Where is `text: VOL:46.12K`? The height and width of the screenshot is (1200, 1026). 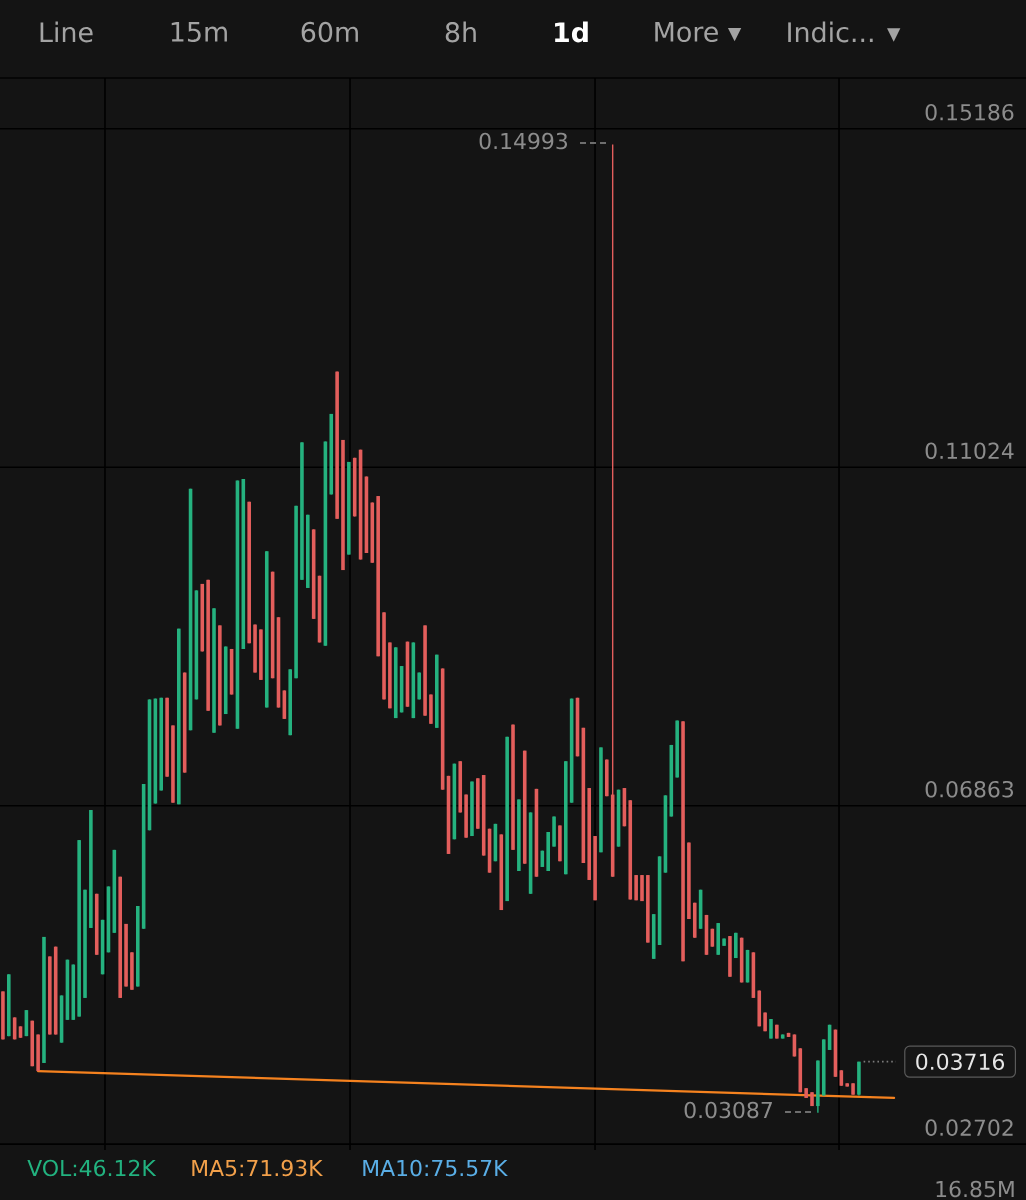
text: VOL:46.12K is located at coordinates (92, 1168).